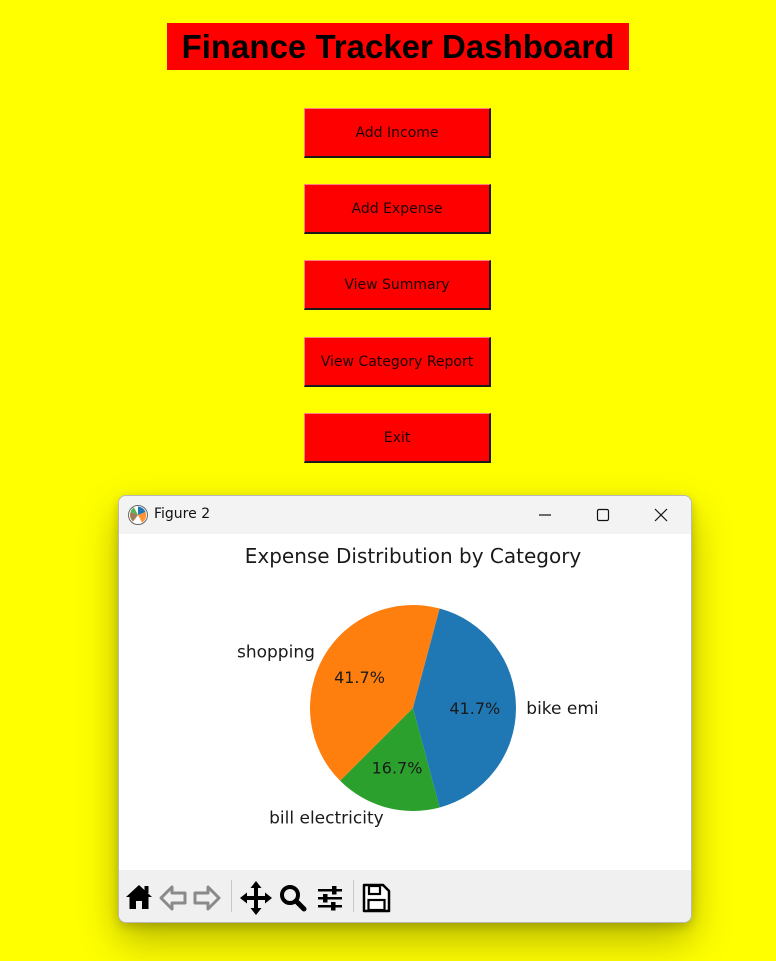 The image size is (776, 961). I want to click on window-title: Figure 2, so click(182, 514).